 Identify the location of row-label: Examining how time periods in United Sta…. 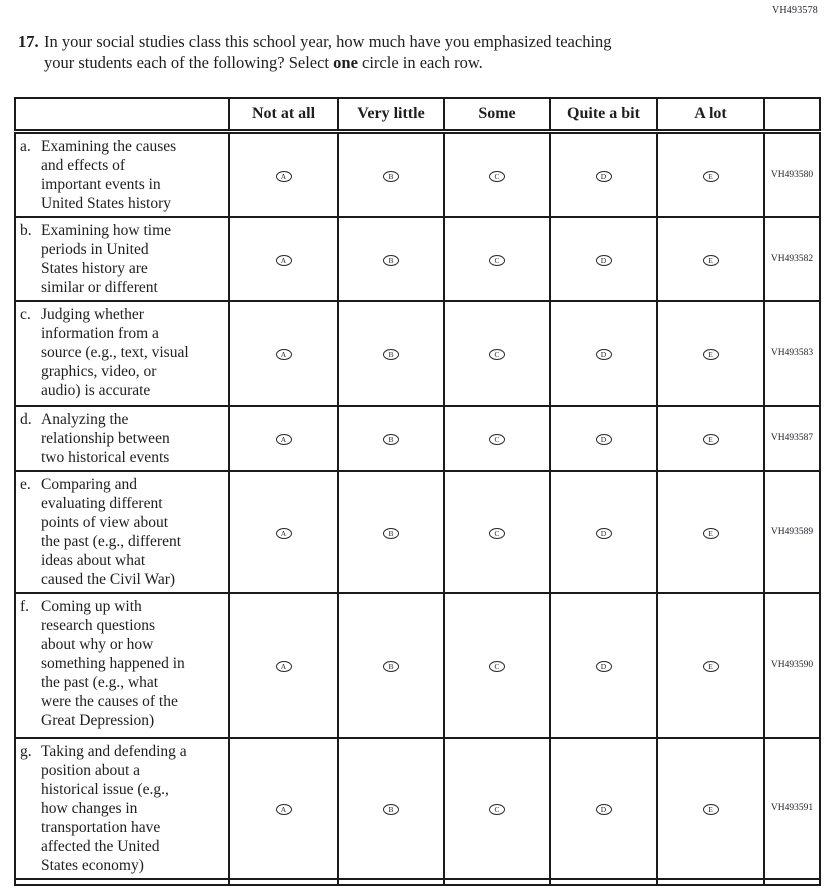
(106, 258).